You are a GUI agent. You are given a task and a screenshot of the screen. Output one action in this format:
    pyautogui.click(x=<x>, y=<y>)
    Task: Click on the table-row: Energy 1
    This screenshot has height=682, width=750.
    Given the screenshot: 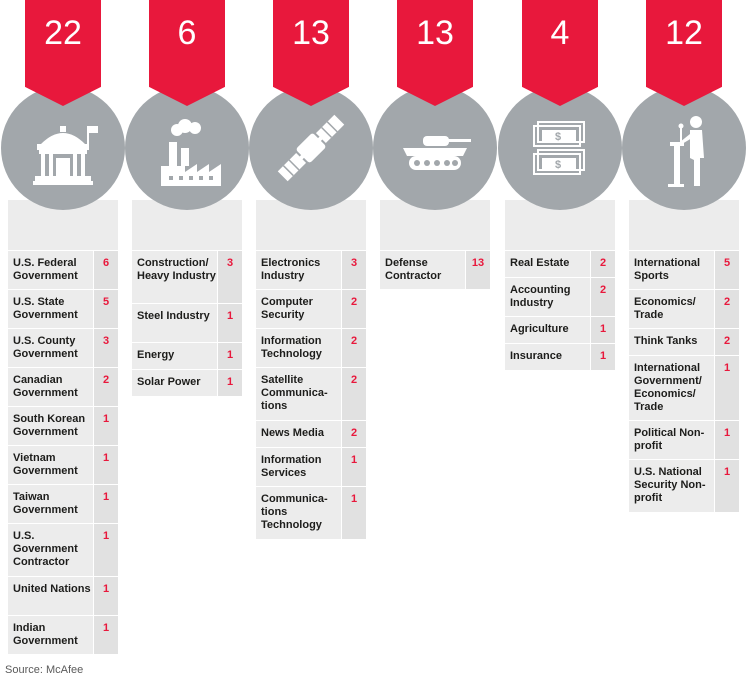 What is the action you would take?
    pyautogui.click(x=187, y=355)
    